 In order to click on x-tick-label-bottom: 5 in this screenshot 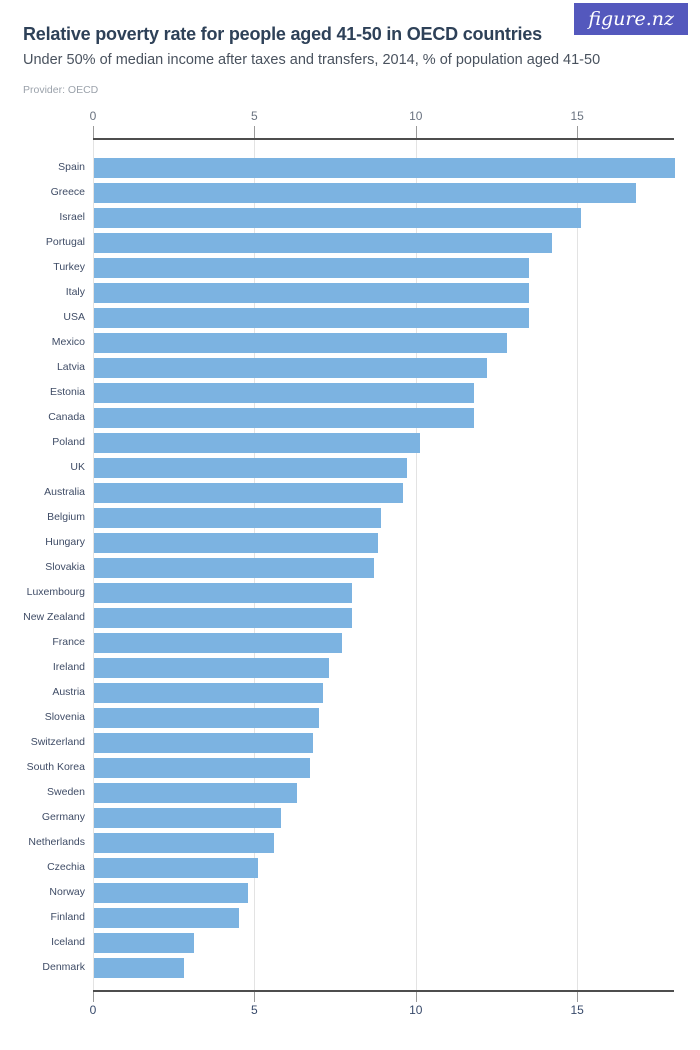, I will do `click(254, 1010)`.